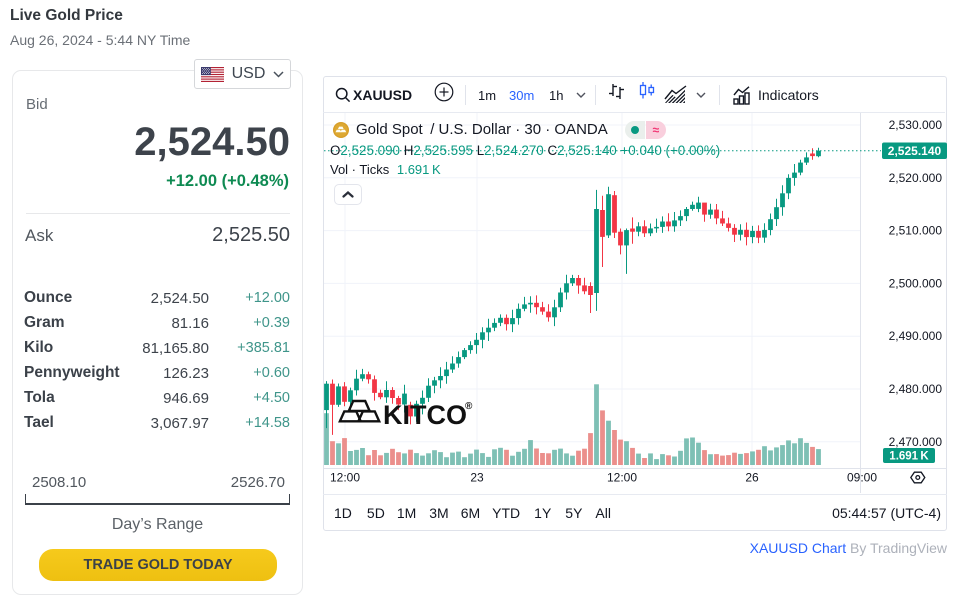 The image size is (963, 600). I want to click on svg-text: 2,530.000, so click(916, 125).